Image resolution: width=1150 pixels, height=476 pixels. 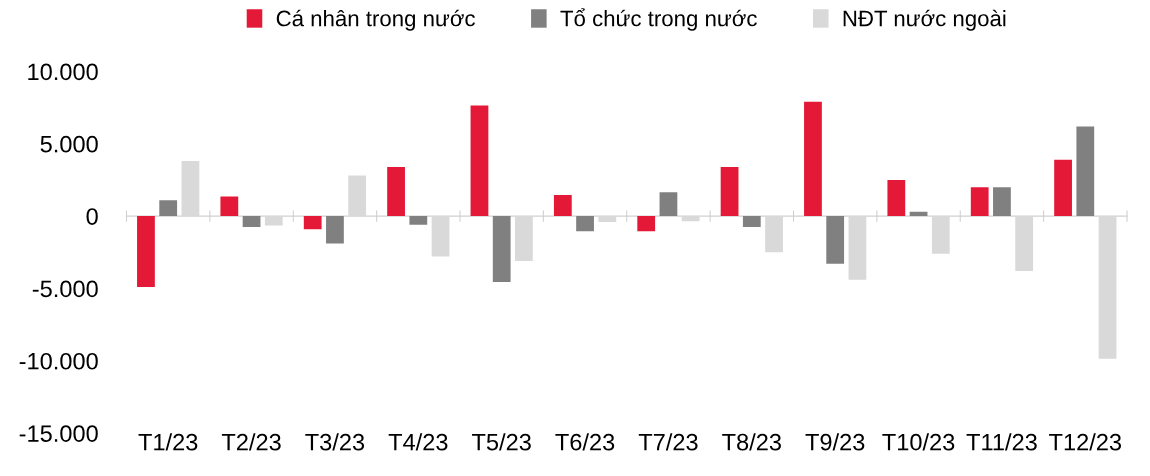 What do you see at coordinates (168, 442) in the screenshot?
I see `x-tick-label: T1/23` at bounding box center [168, 442].